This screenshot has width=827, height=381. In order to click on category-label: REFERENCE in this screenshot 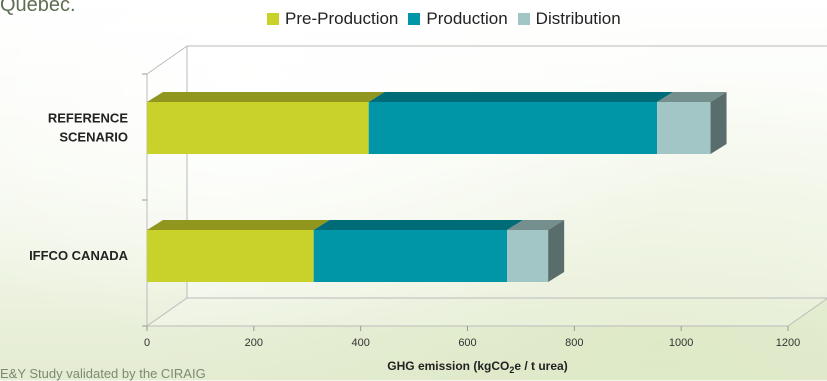, I will do `click(88, 118)`.